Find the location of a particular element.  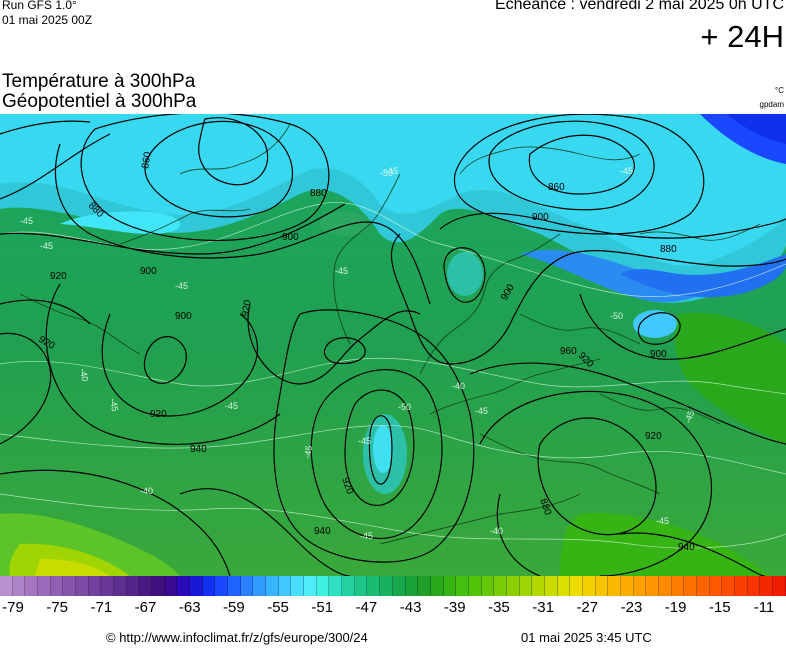

color-scale-tick-label: -31 is located at coordinates (543, 607).